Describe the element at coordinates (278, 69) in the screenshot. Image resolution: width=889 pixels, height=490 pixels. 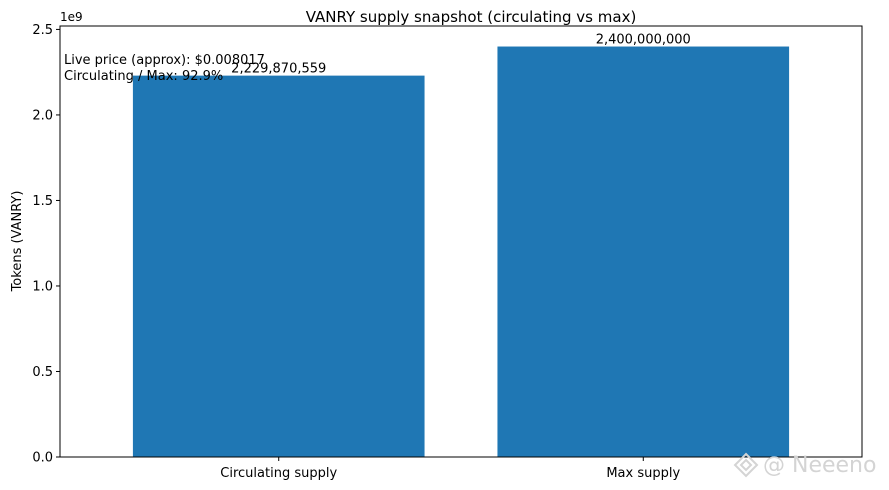
I see `data-label-0: 2,229,870,559` at that location.